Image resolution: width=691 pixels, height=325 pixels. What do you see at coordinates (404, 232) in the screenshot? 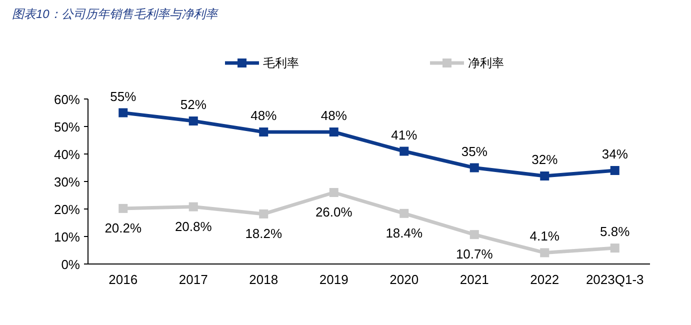
I see `data-label: 18.4%` at bounding box center [404, 232].